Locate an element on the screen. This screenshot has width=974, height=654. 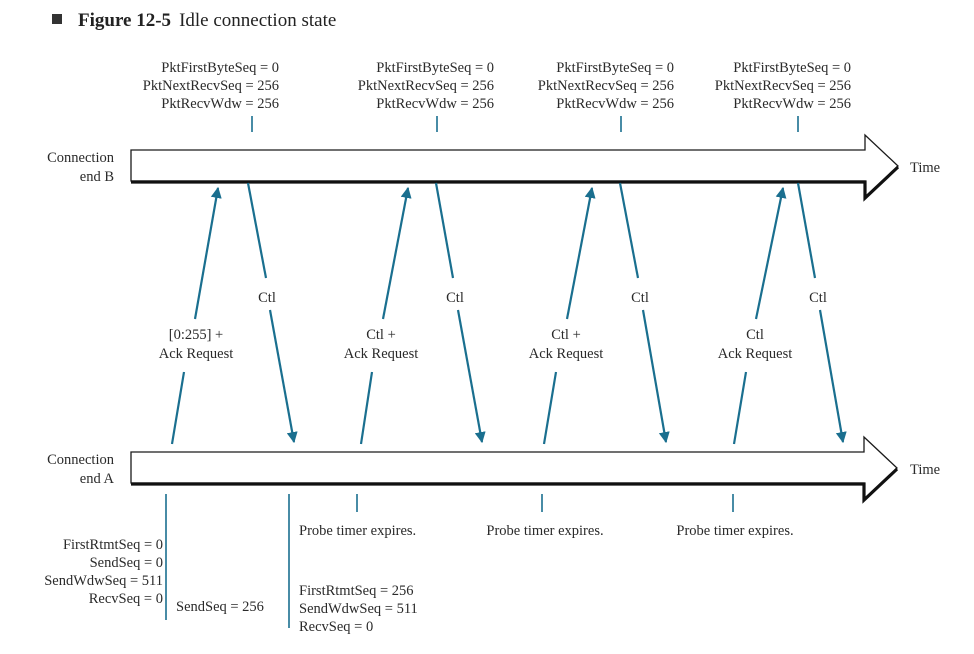
svg-text: FirstRtmtSeq = 256 is located at coordinates (356, 591).